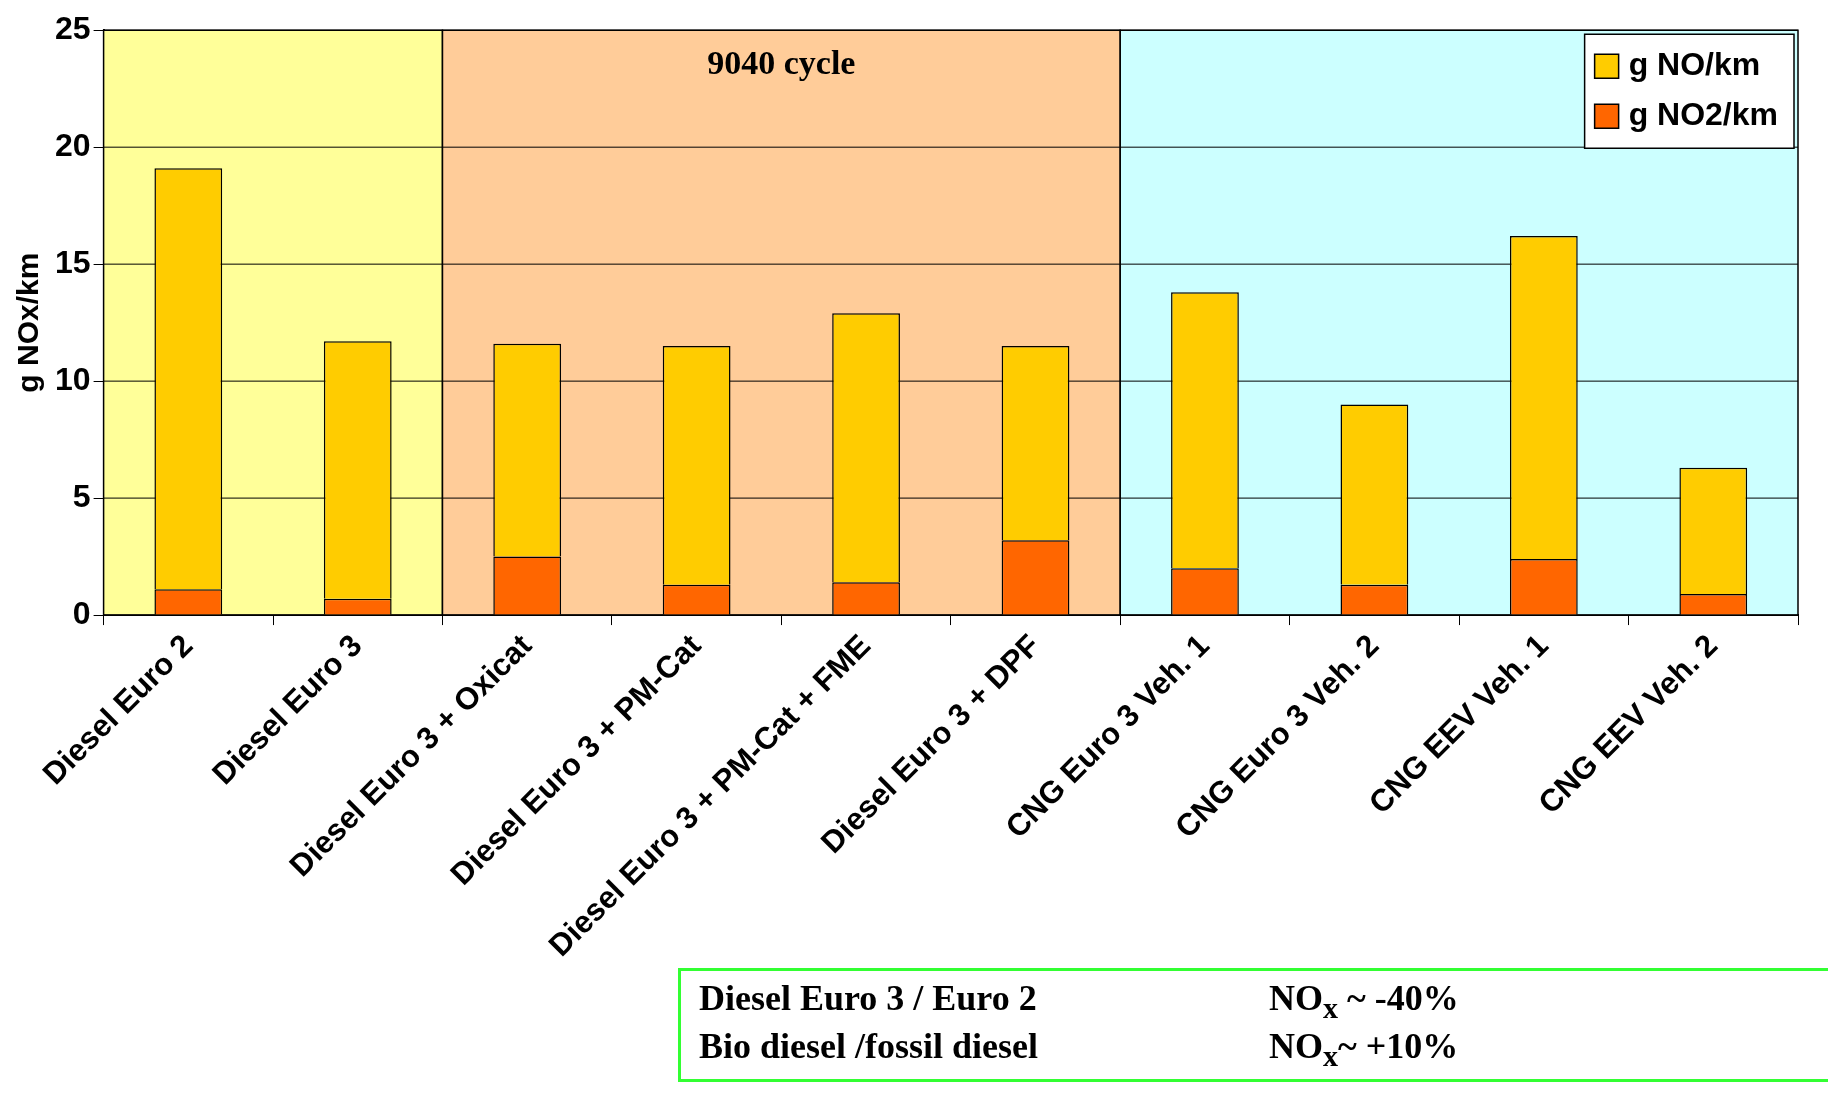  Describe the element at coordinates (1703, 114) in the screenshot. I see `legend-label: g NO2/km` at that location.